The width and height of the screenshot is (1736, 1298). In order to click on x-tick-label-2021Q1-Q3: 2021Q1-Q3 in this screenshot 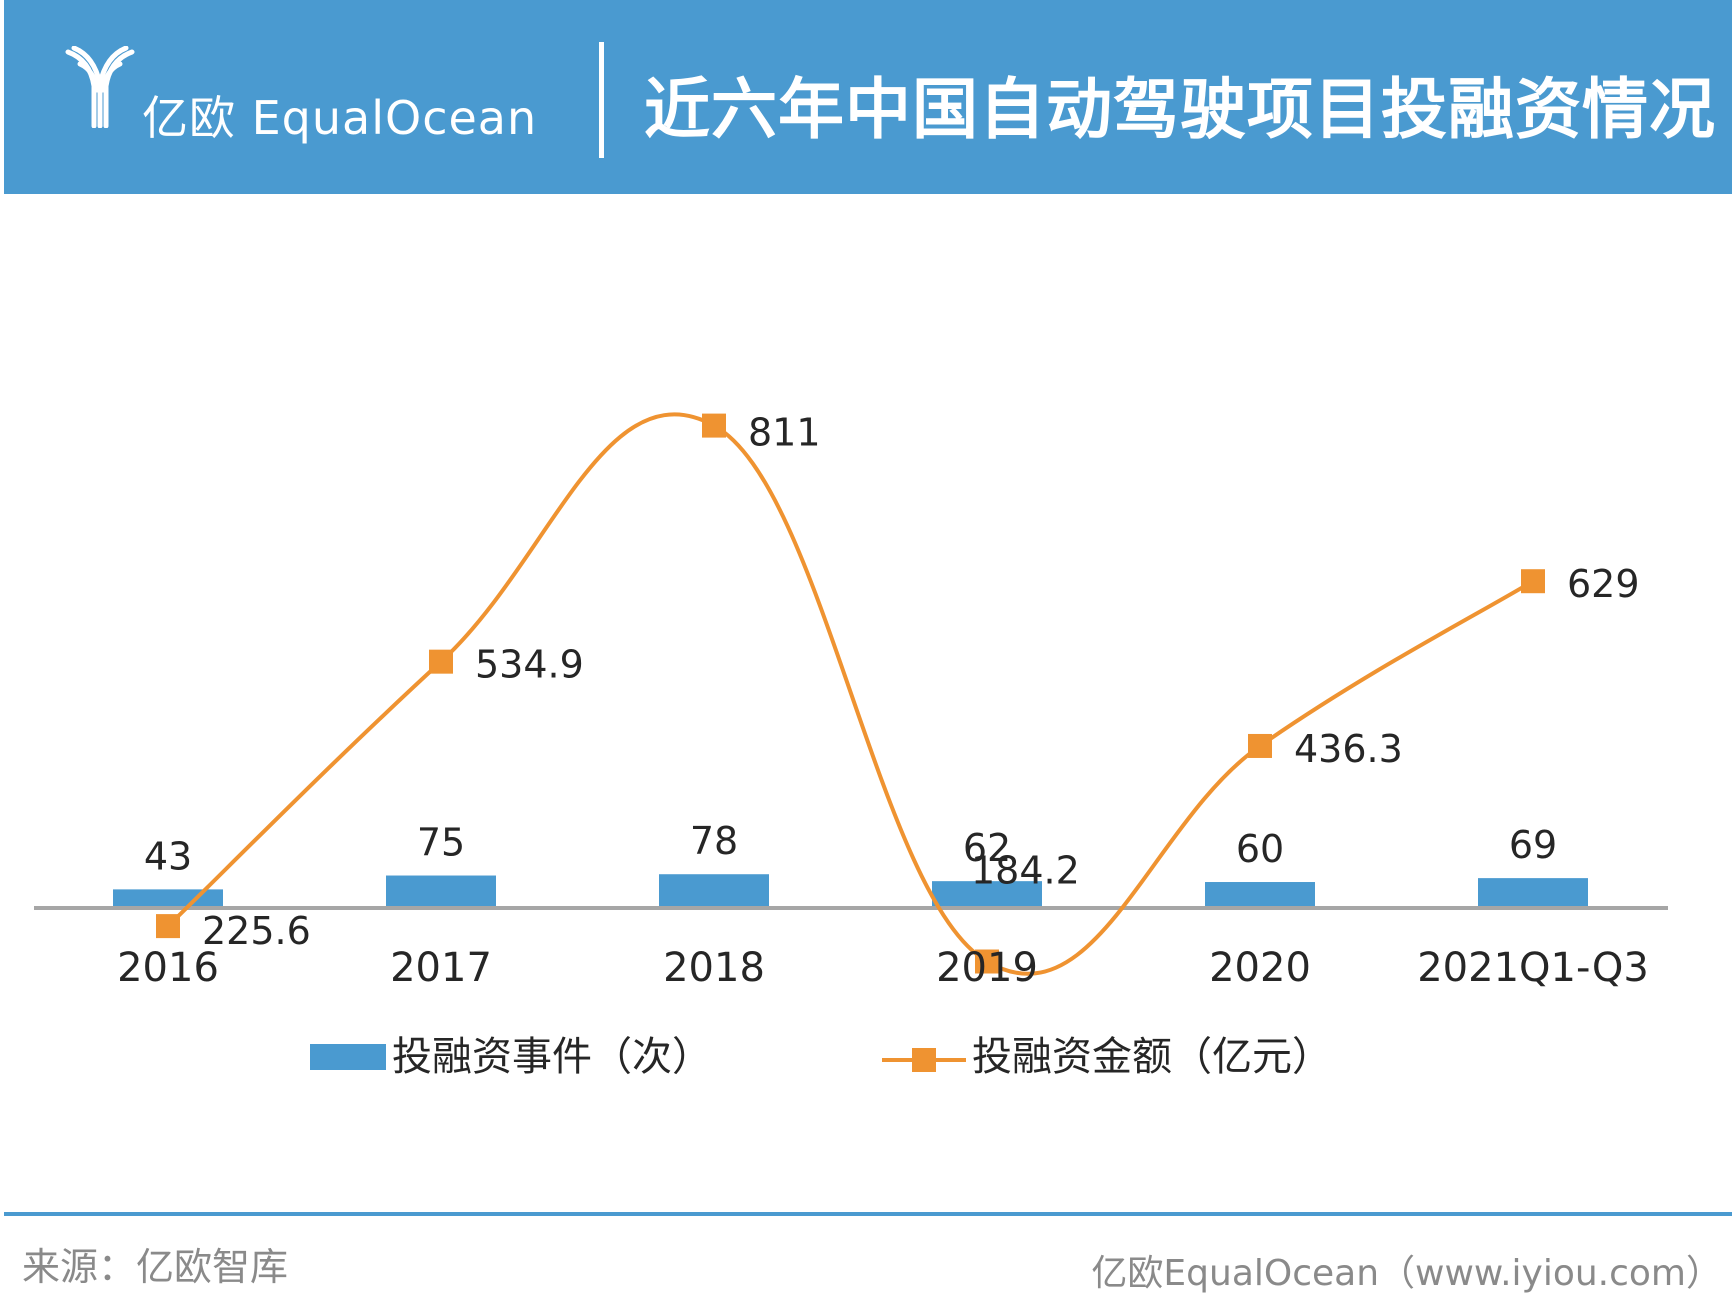, I will do `click(1533, 968)`.